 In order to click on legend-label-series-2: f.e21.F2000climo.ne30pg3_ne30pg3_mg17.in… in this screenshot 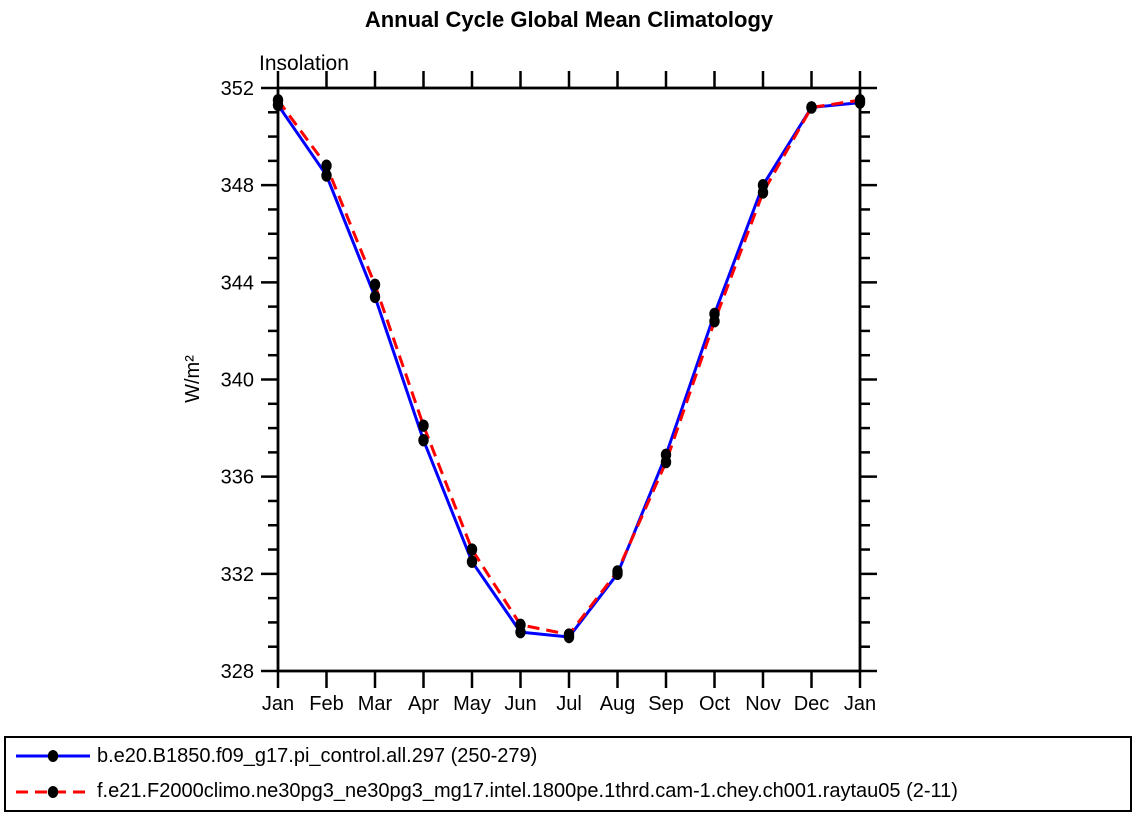, I will do `click(527, 791)`.